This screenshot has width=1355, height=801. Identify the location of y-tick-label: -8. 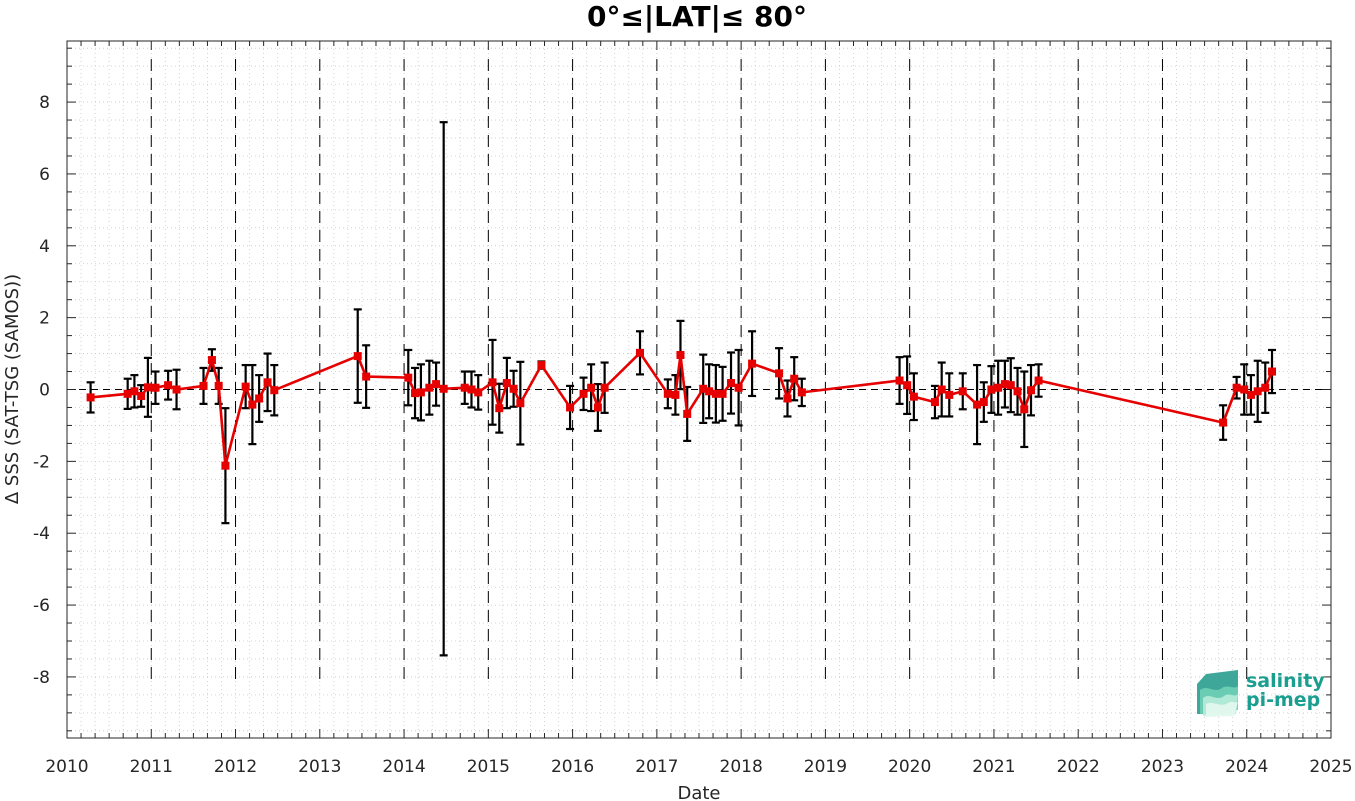
(41, 678).